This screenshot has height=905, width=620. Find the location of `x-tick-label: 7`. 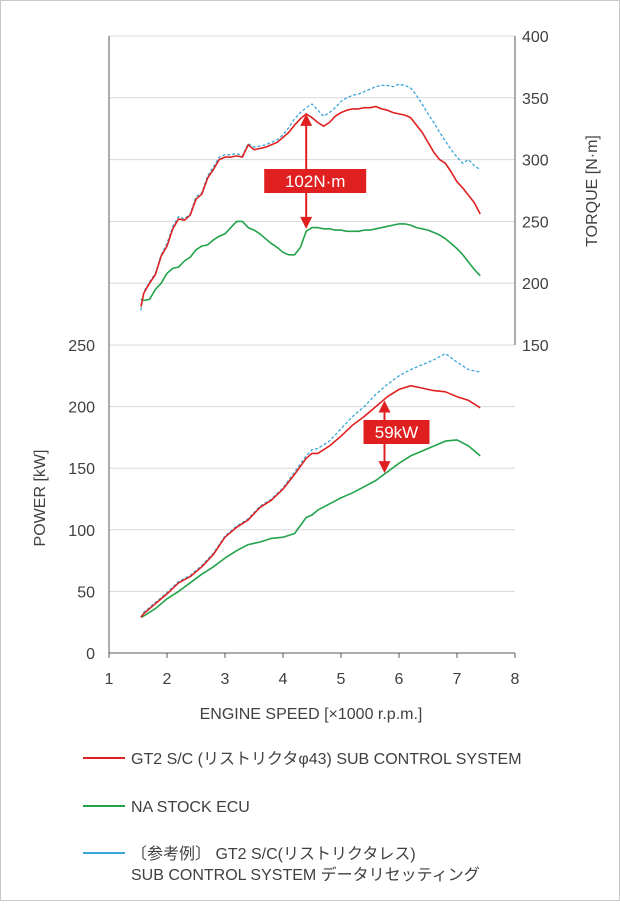

x-tick-label: 7 is located at coordinates (457, 679).